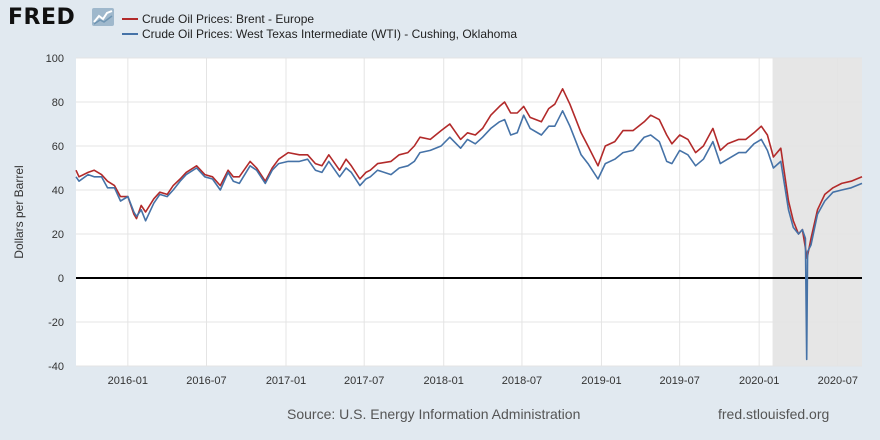 The width and height of the screenshot is (880, 440). What do you see at coordinates (286, 381) in the screenshot?
I see `x-tick-label: 2017-01` at bounding box center [286, 381].